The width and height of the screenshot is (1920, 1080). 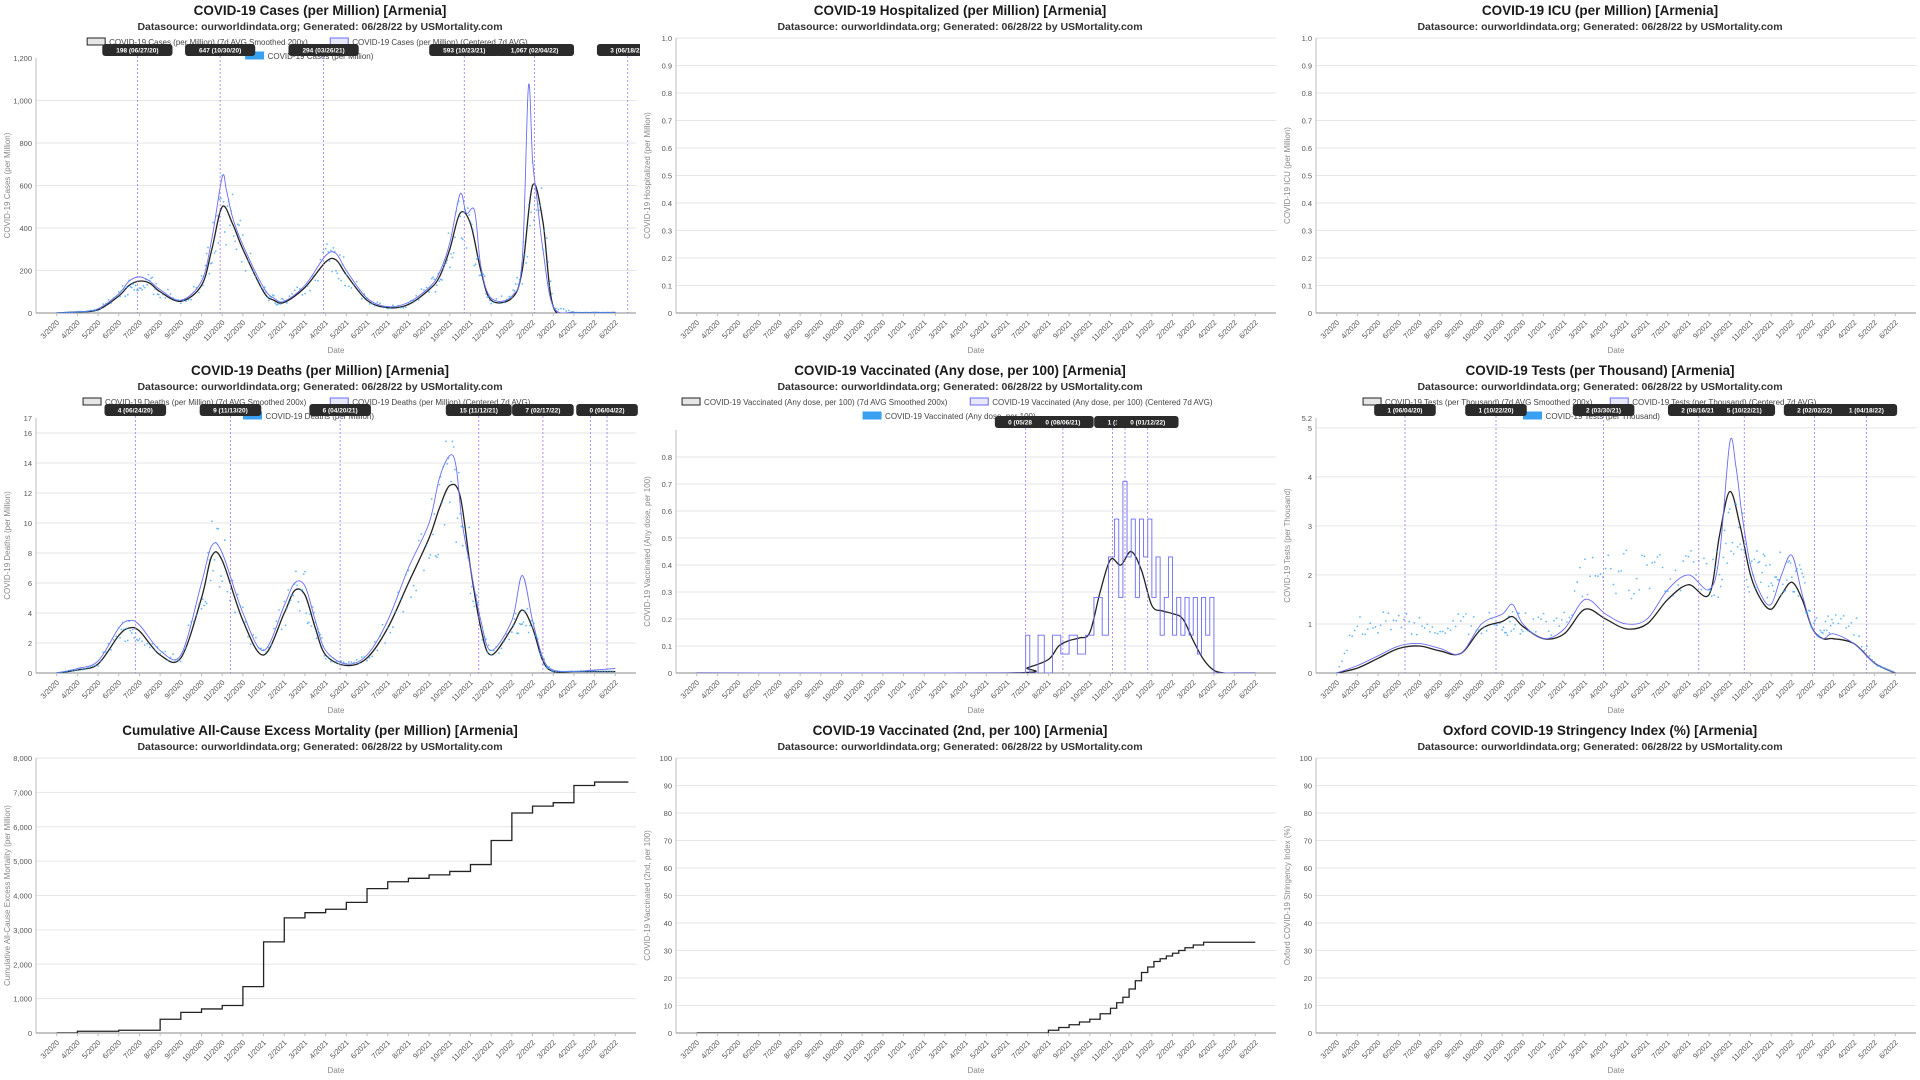 I want to click on smoothed-line, so click(x=976, y=987).